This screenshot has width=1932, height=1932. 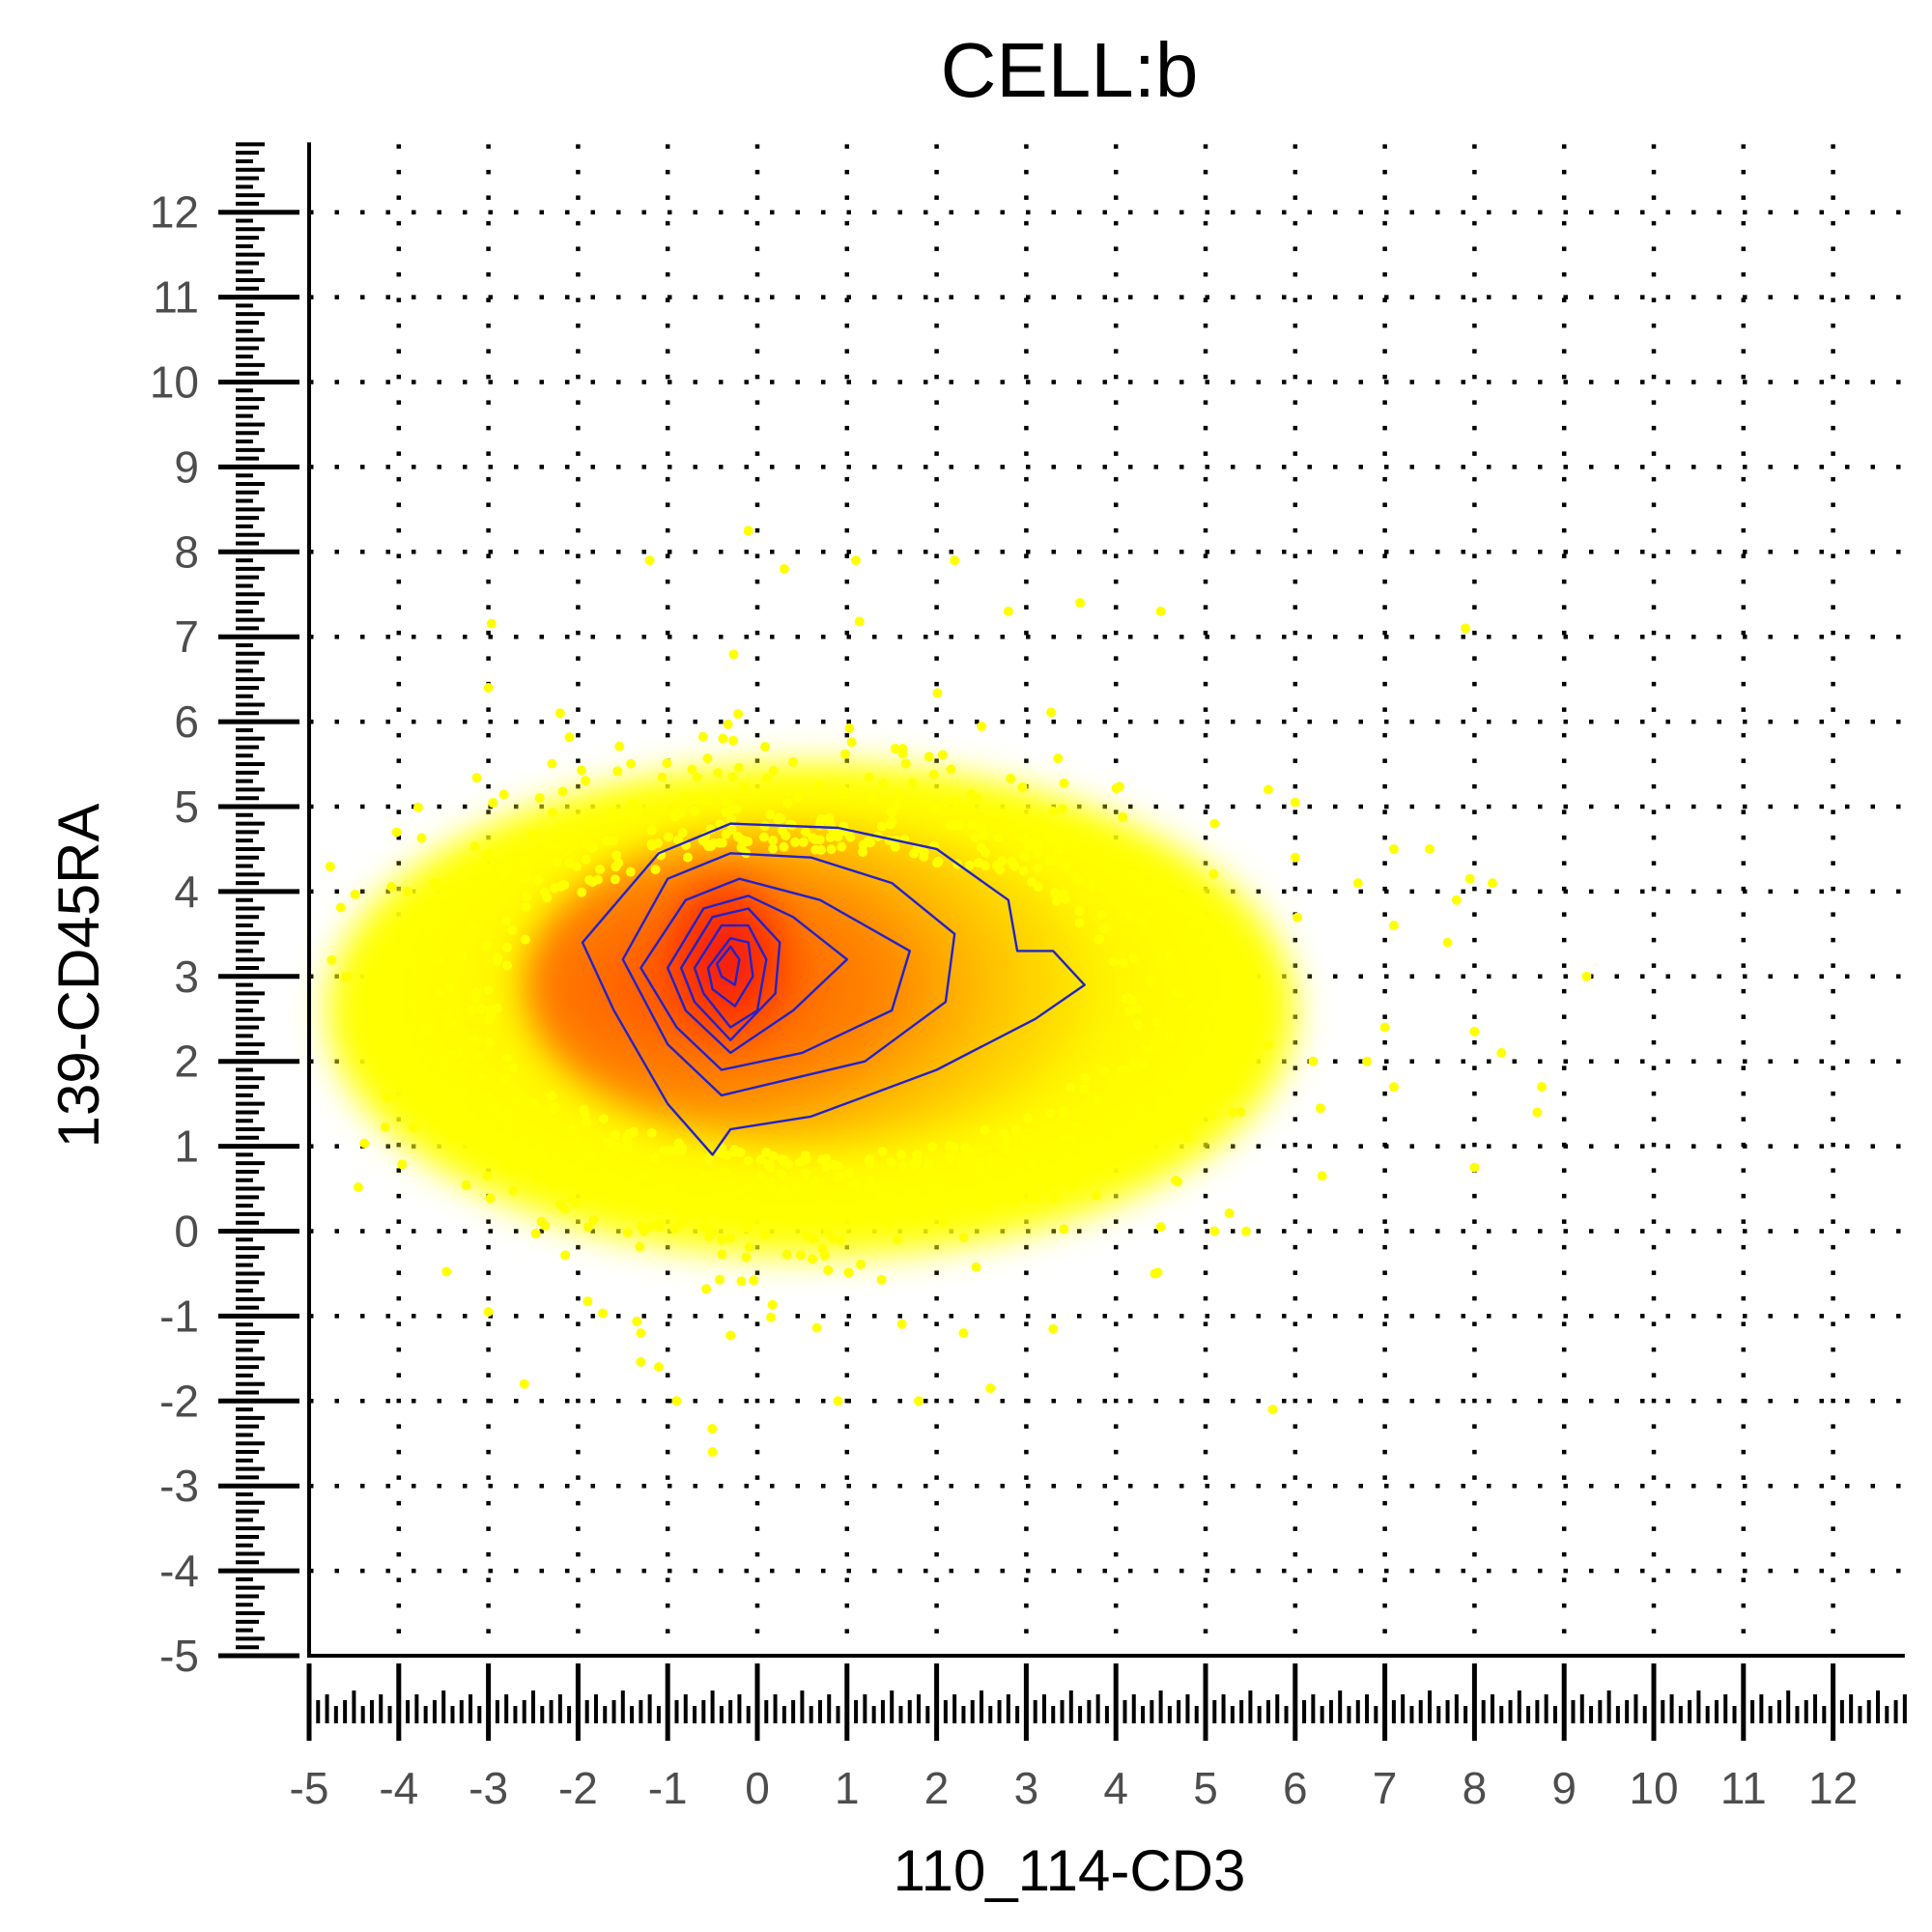 What do you see at coordinates (1564, 1788) in the screenshot?
I see `x-tick-label: 9` at bounding box center [1564, 1788].